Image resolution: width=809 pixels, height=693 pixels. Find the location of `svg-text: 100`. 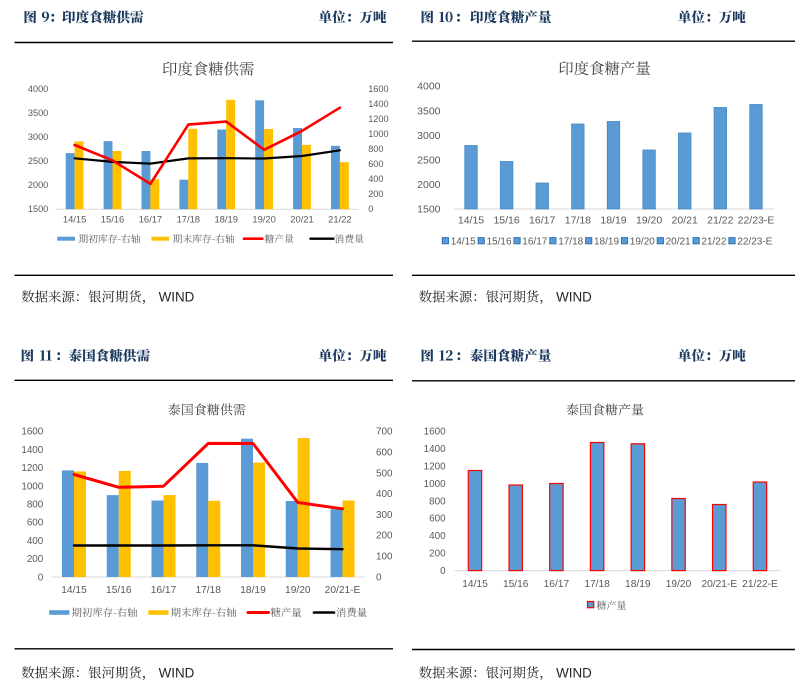

svg-text: 100 is located at coordinates (384, 557).